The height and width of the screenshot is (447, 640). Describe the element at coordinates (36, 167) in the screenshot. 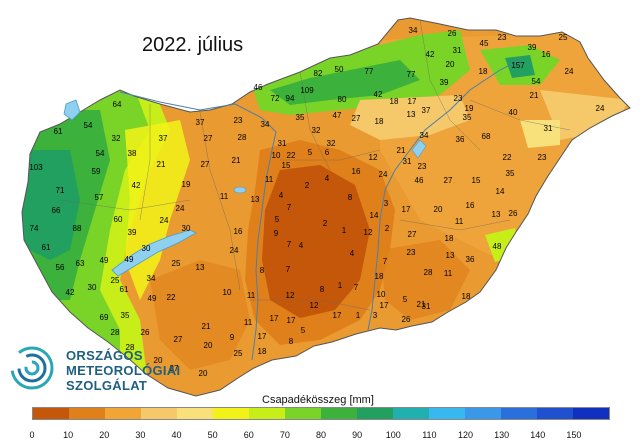

I see `station-value: 103` at that location.